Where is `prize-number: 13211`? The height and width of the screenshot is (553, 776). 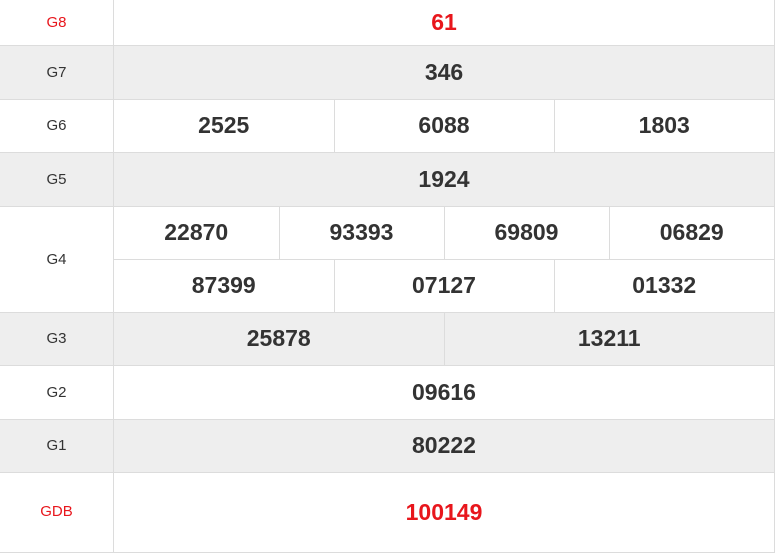 prize-number: 13211 is located at coordinates (608, 338).